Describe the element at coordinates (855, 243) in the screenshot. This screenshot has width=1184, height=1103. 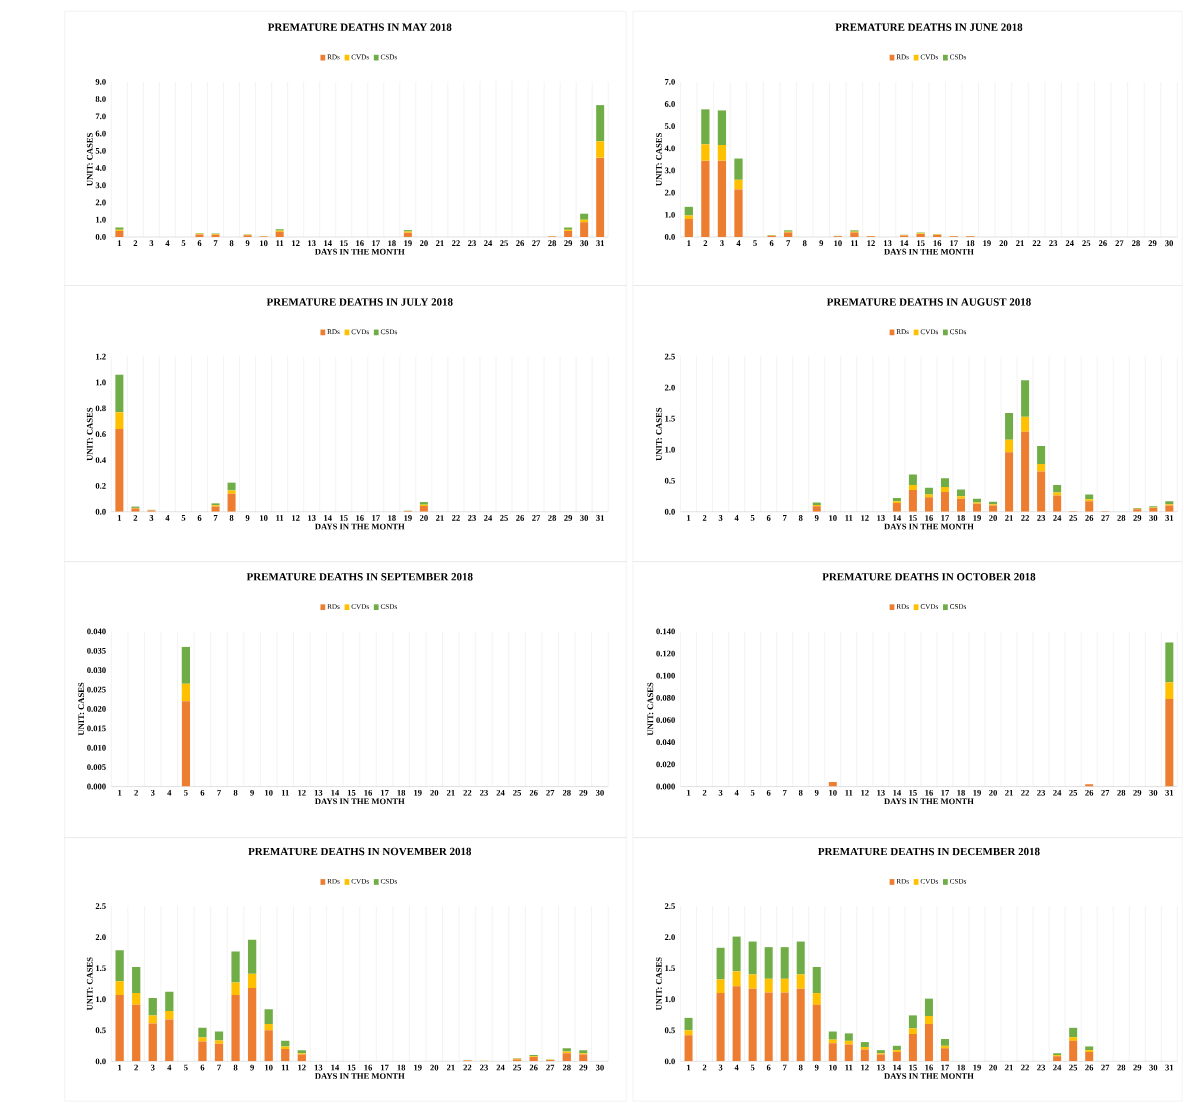
I see `x-tick-label: 11` at that location.